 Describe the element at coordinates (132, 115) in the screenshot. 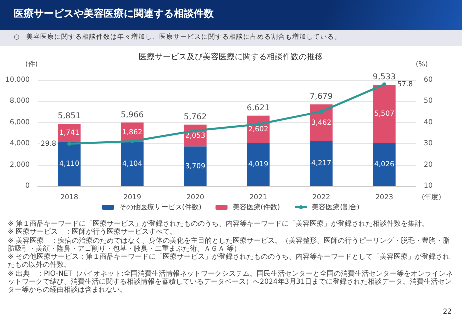

I see `total-label: 5,966` at that location.